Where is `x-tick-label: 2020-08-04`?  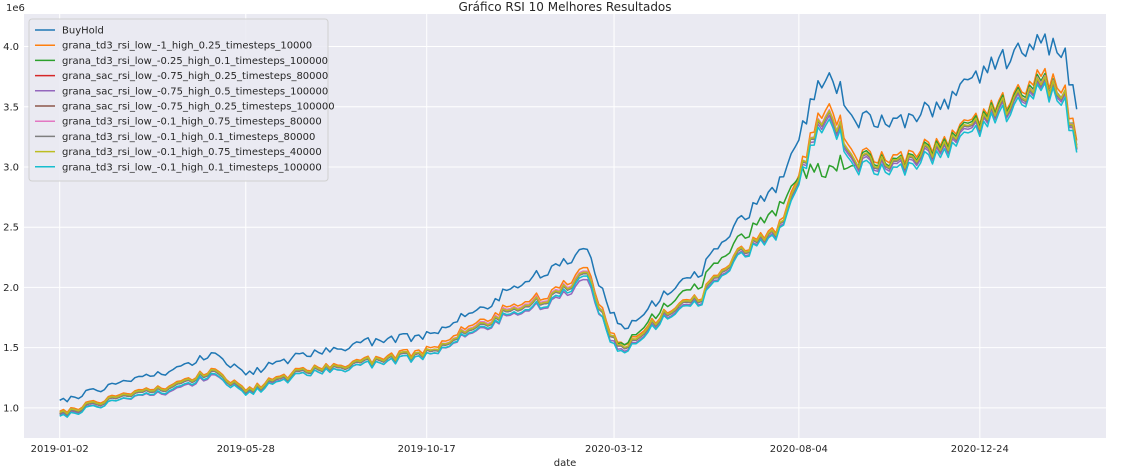 x-tick-label: 2020-08-04 is located at coordinates (799, 449).